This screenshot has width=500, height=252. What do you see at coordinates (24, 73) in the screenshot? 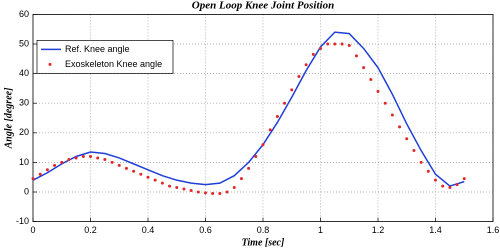
I see `y-tick-label: 40` at bounding box center [24, 73].